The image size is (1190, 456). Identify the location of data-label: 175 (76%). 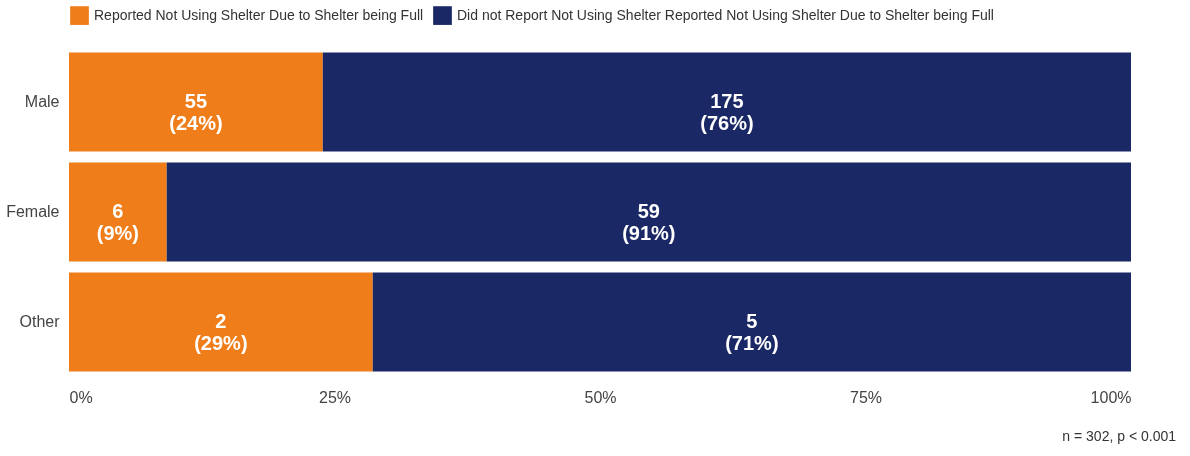
(727, 112).